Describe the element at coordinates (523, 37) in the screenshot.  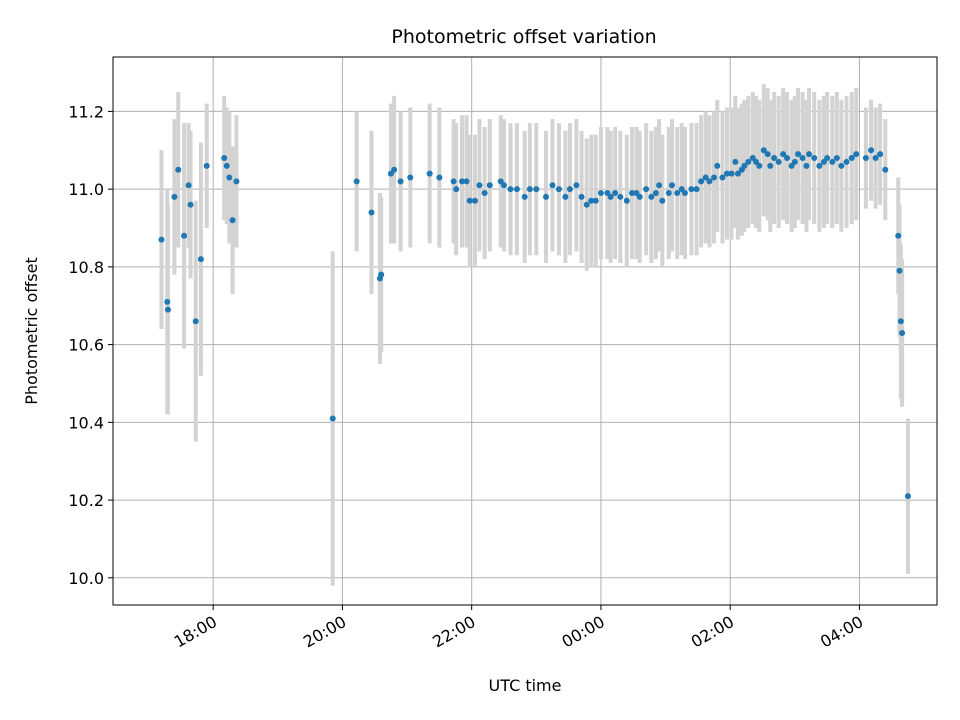
I see `chart-title: Photometric offset variation` at that location.